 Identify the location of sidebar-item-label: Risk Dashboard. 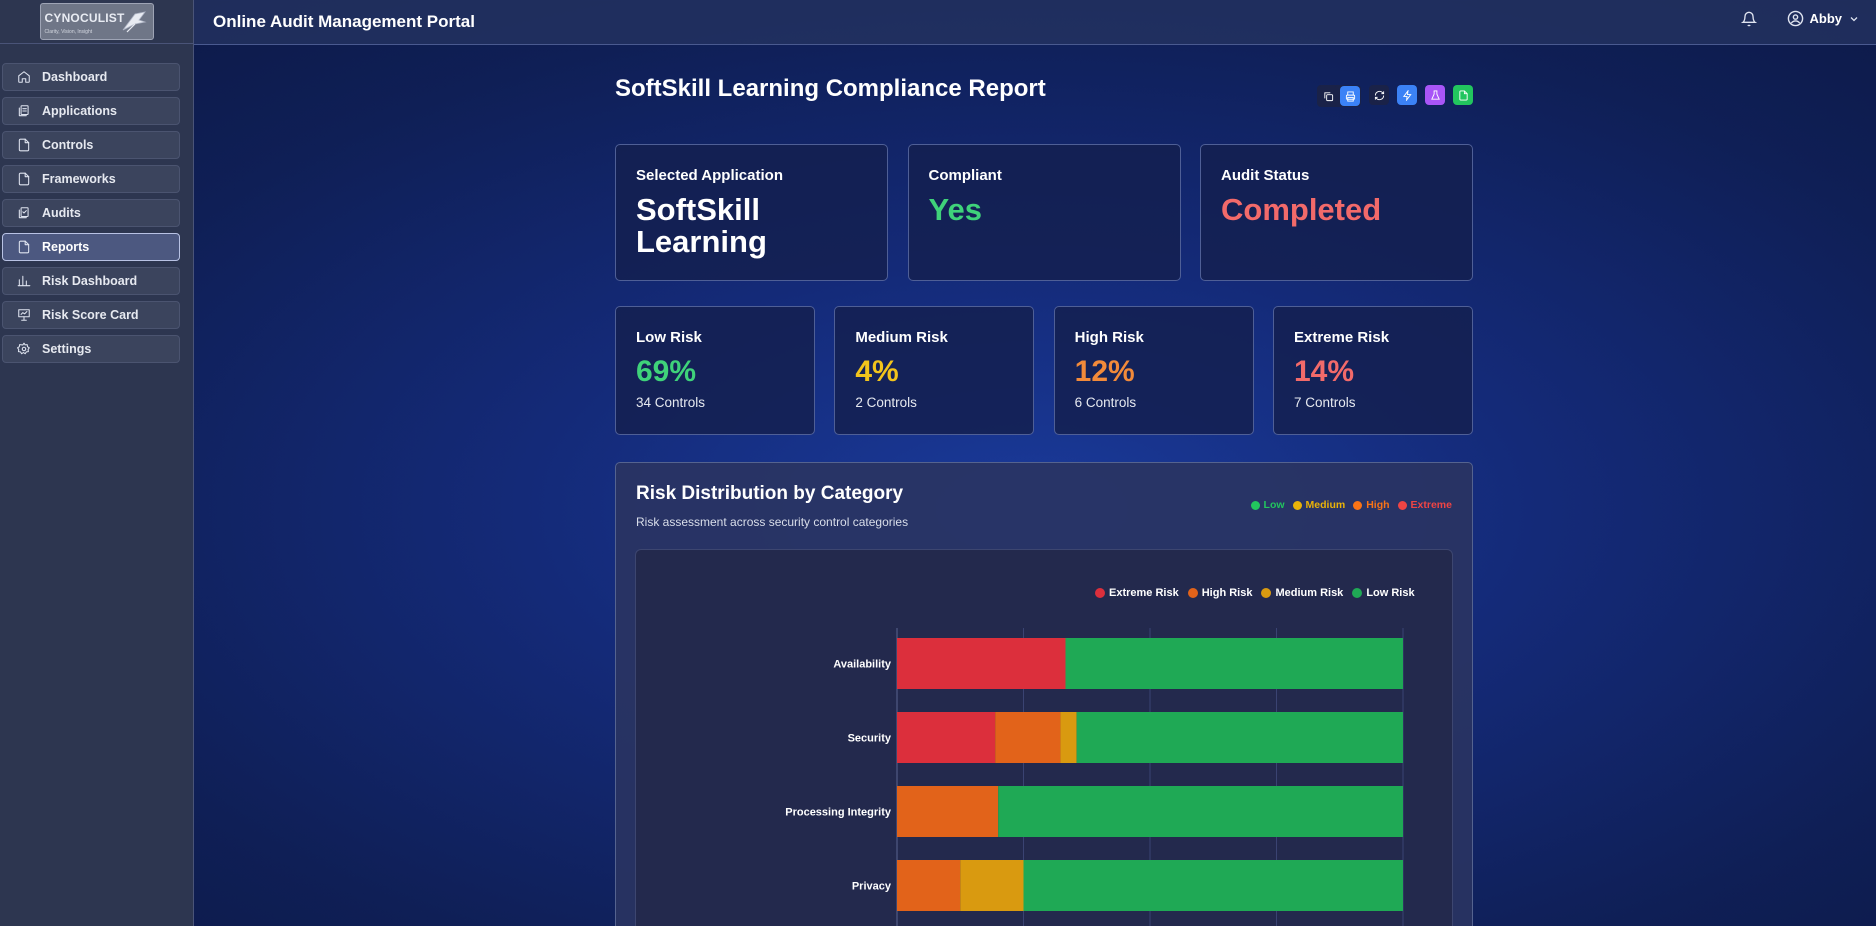
(90, 281).